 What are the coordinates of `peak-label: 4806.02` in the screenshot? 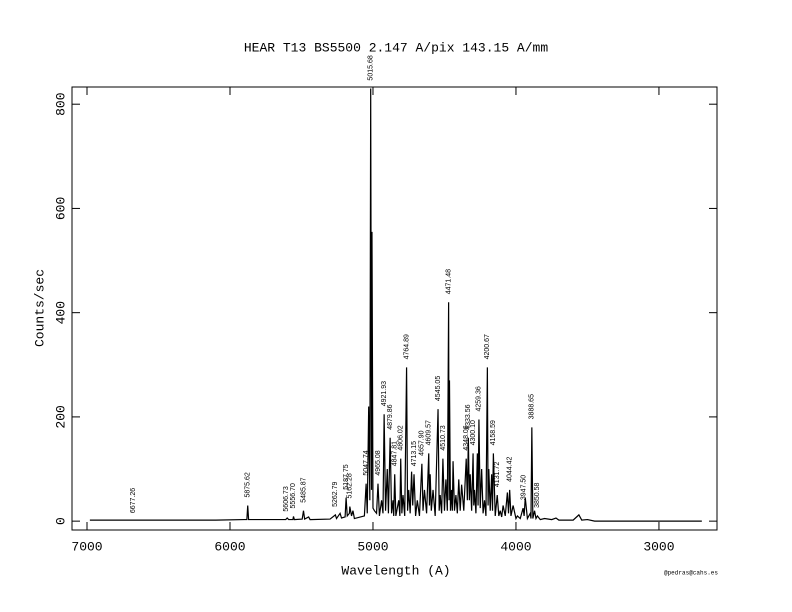 It's located at (401, 437).